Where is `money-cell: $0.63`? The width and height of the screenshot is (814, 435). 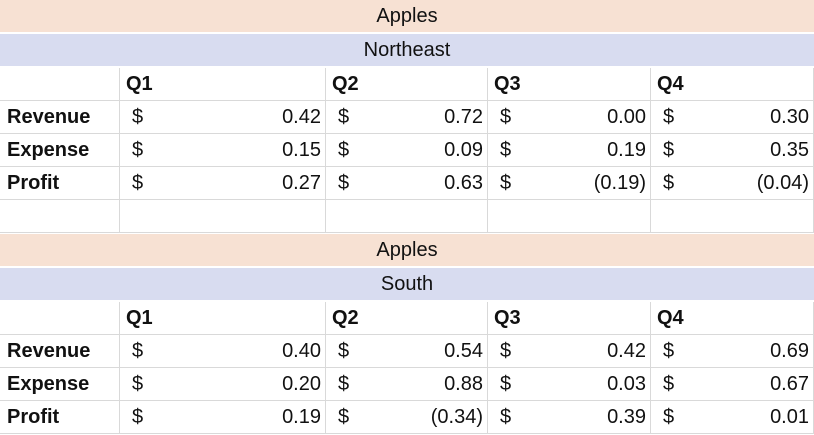 money-cell: $0.63 is located at coordinates (407, 183).